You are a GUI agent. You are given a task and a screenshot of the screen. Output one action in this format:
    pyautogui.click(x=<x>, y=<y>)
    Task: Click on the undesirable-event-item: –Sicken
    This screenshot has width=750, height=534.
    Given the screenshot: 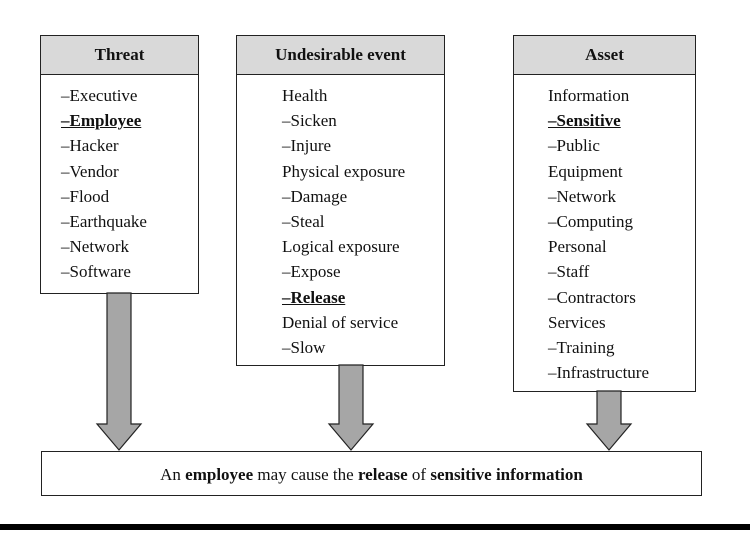 What is the action you would take?
    pyautogui.click(x=309, y=121)
    